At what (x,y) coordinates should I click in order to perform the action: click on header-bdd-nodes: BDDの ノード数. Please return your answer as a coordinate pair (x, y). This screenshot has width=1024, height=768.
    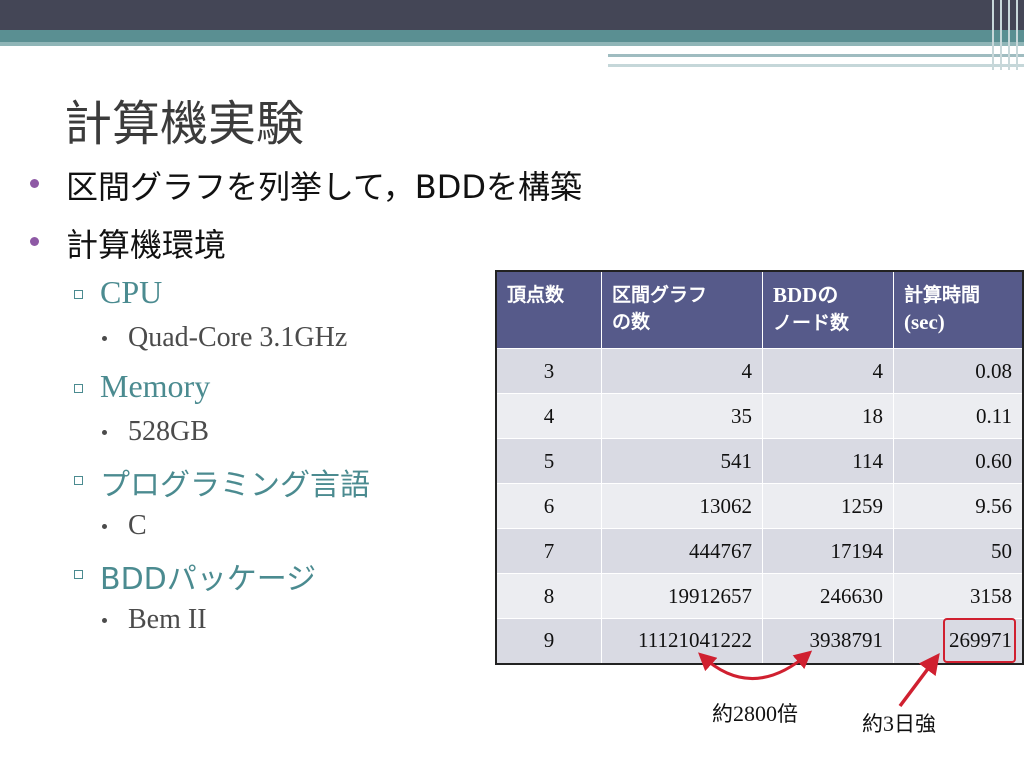
    Looking at the image, I should click on (828, 309).